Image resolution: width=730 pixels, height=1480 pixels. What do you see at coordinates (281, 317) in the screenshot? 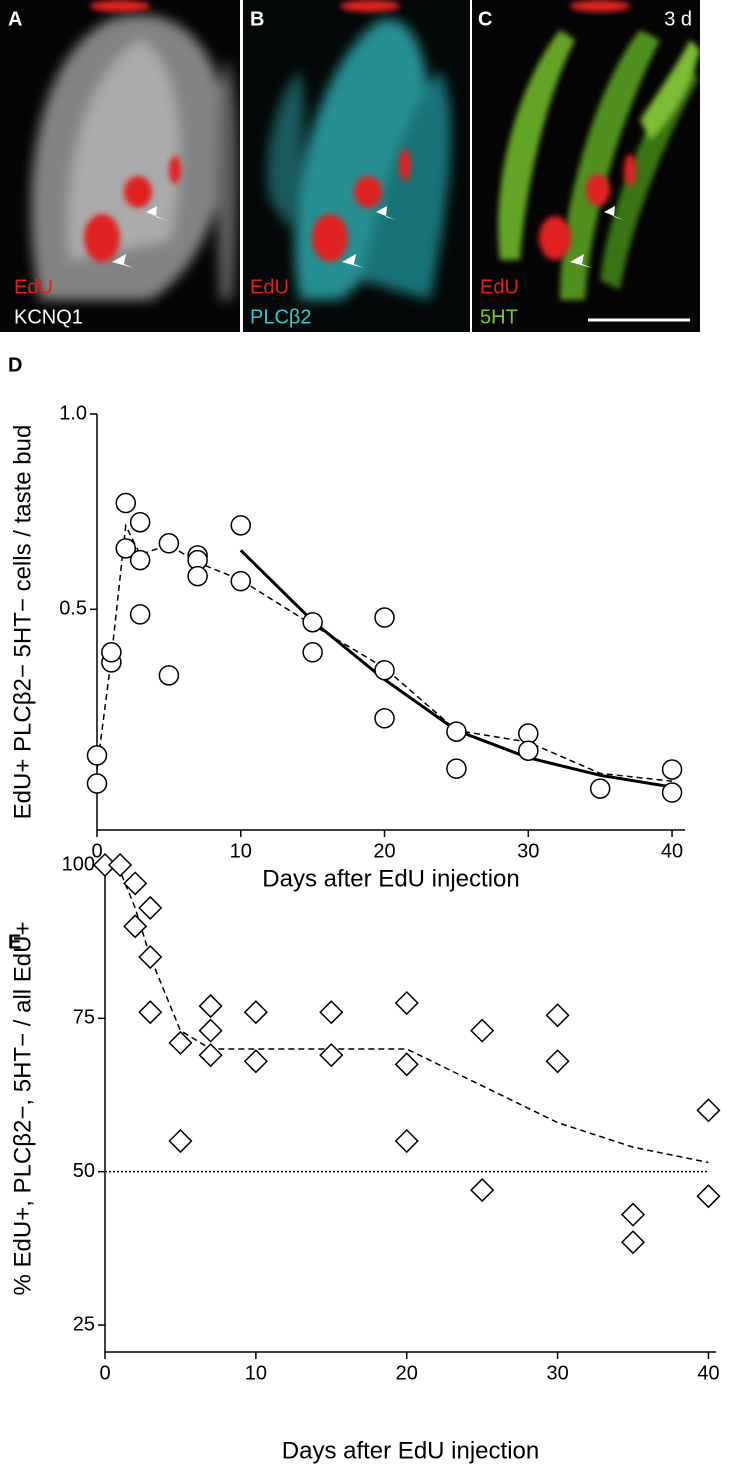
I see `stain-label: PLCβ2` at bounding box center [281, 317].